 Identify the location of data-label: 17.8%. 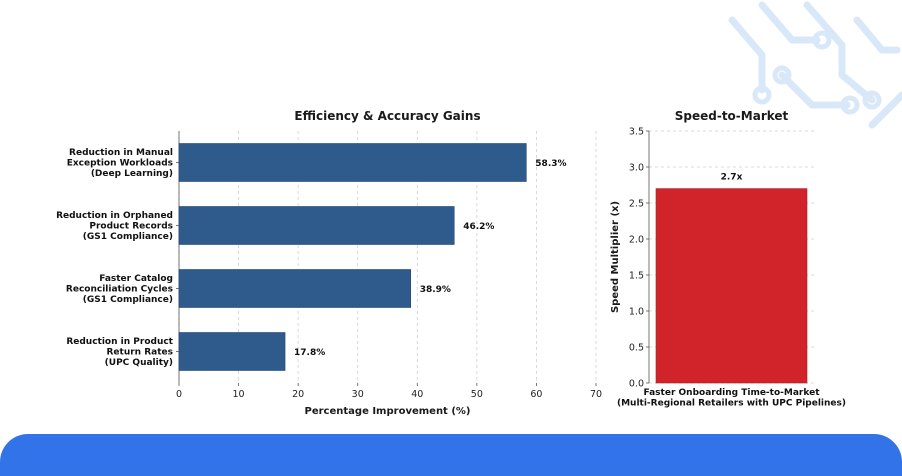
(309, 353).